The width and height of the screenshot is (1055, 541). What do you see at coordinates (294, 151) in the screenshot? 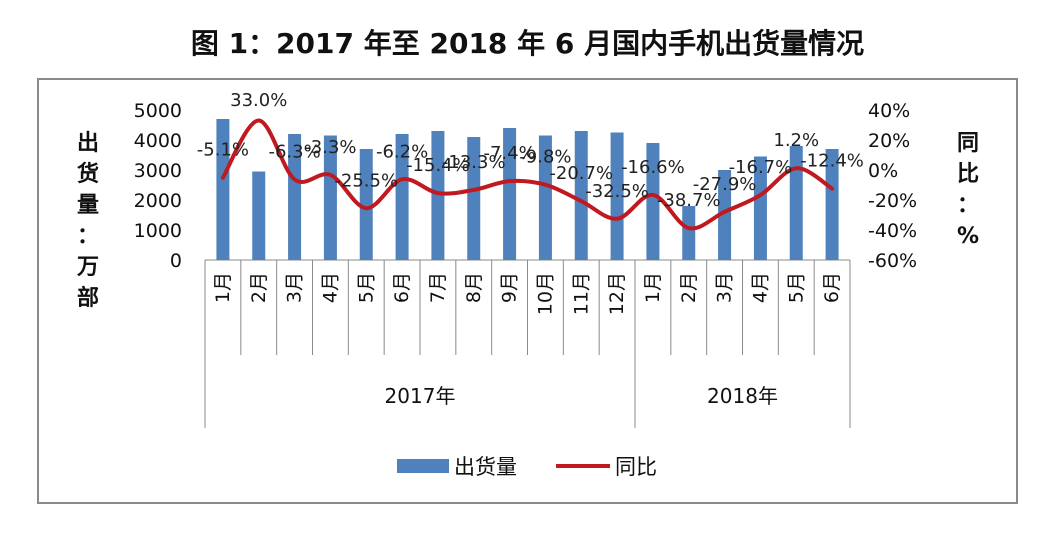
I see `data-label: -6.3%` at bounding box center [294, 151].